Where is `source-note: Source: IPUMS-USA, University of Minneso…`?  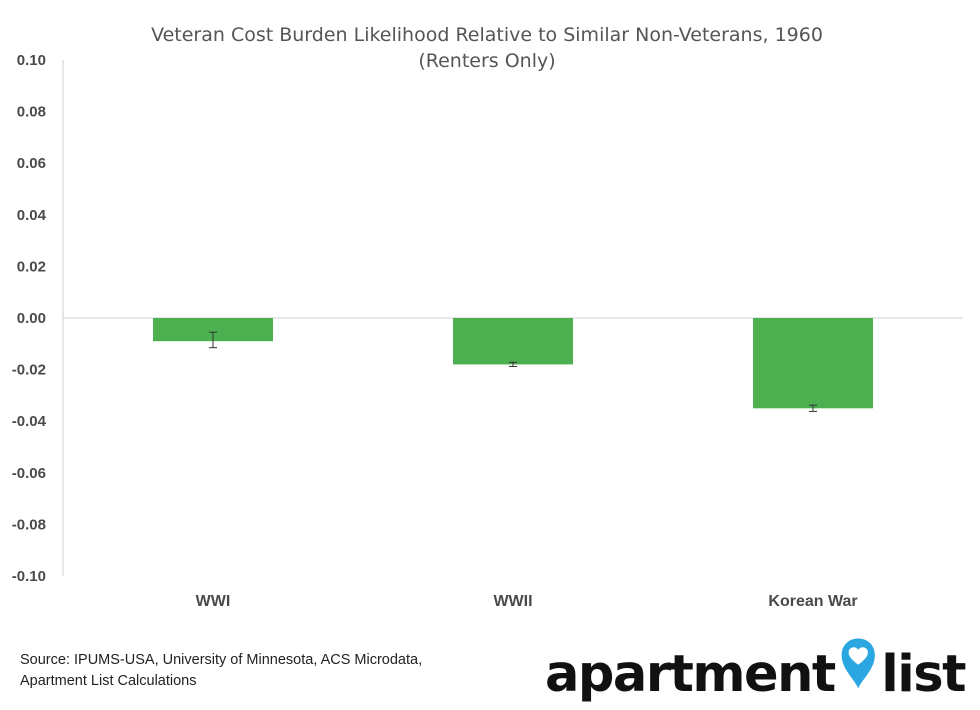
source-note: Source: IPUMS-USA, University of Minneso… is located at coordinates (270, 671).